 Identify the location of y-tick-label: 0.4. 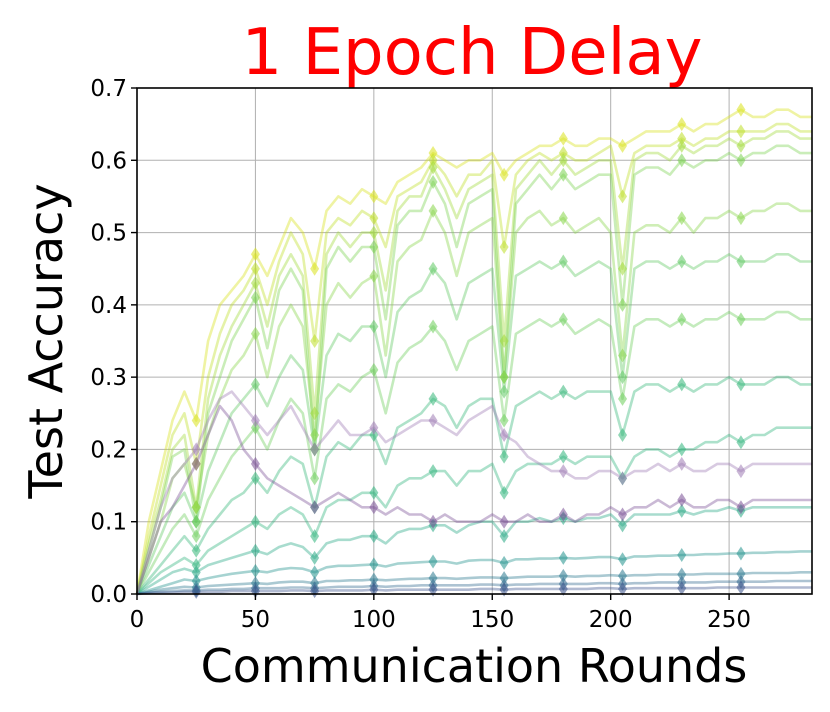
(108, 306).